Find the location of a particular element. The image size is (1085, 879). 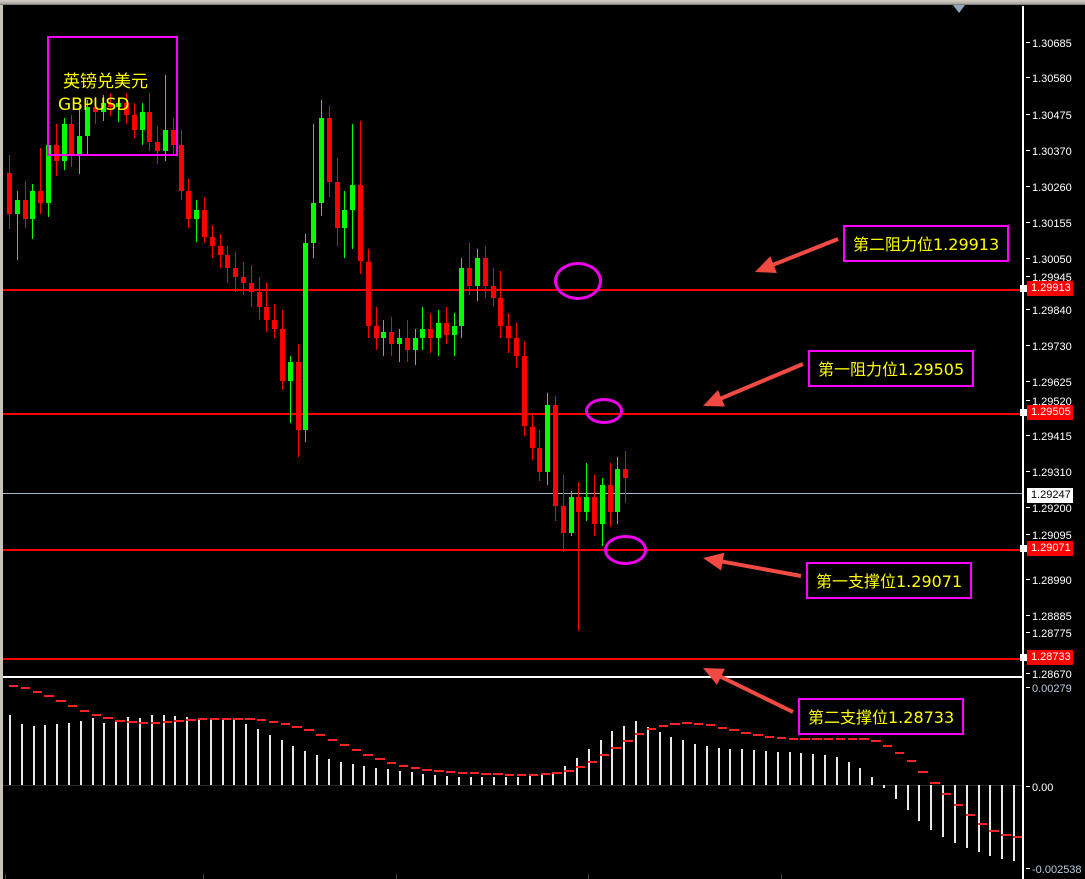

resistance-1-line is located at coordinates (512, 414).